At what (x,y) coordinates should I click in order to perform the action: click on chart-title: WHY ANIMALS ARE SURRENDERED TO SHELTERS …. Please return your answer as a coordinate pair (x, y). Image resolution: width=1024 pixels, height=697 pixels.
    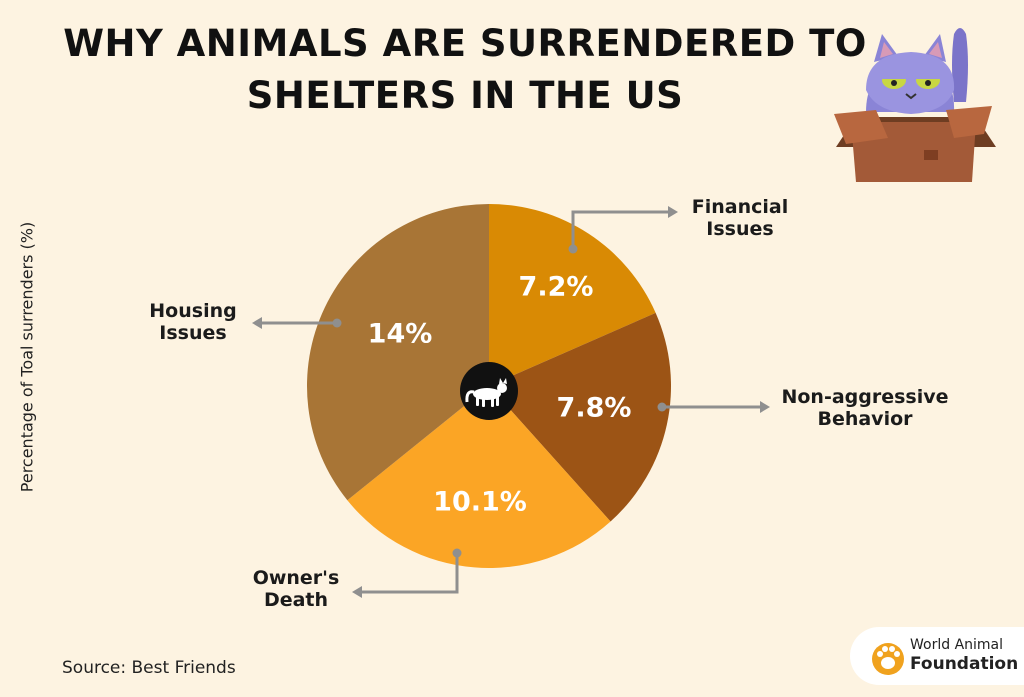
    Looking at the image, I should click on (465, 70).